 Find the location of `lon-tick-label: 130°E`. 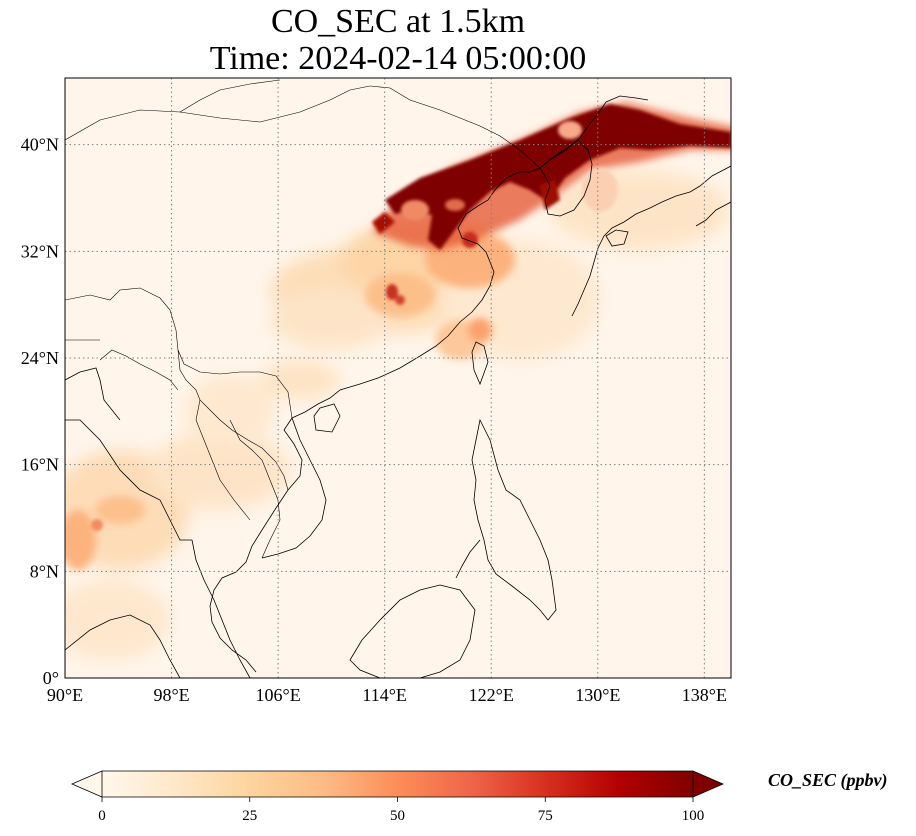

lon-tick-label: 130°E is located at coordinates (597, 695).